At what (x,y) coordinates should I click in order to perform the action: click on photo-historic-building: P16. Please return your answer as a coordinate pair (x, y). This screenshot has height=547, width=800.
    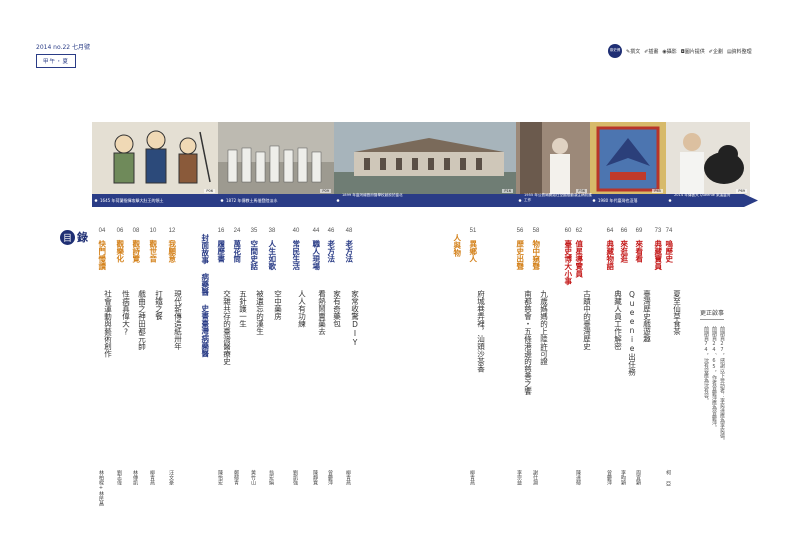
    Looking at the image, I should click on (425, 159).